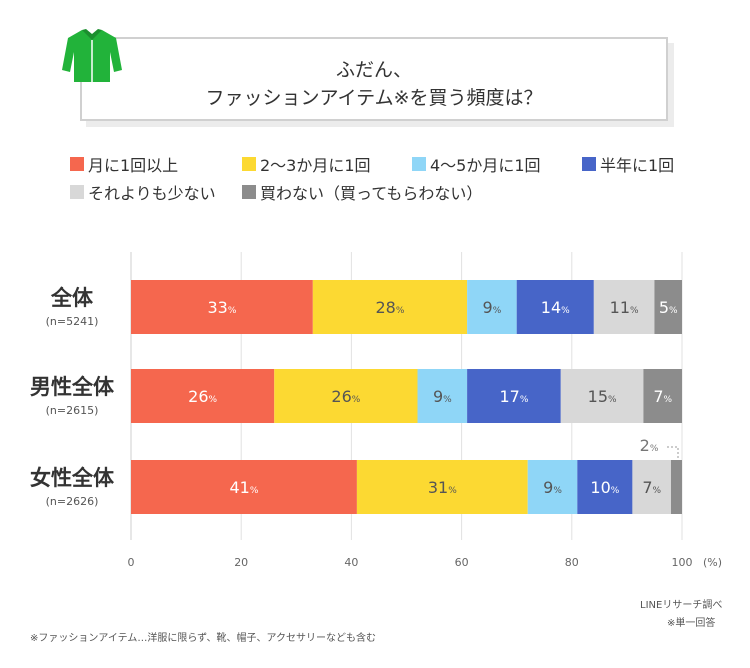 This screenshot has height=668, width=750. Describe the element at coordinates (72, 501) in the screenshot. I see `category-sample-size: (n=2626)` at that location.